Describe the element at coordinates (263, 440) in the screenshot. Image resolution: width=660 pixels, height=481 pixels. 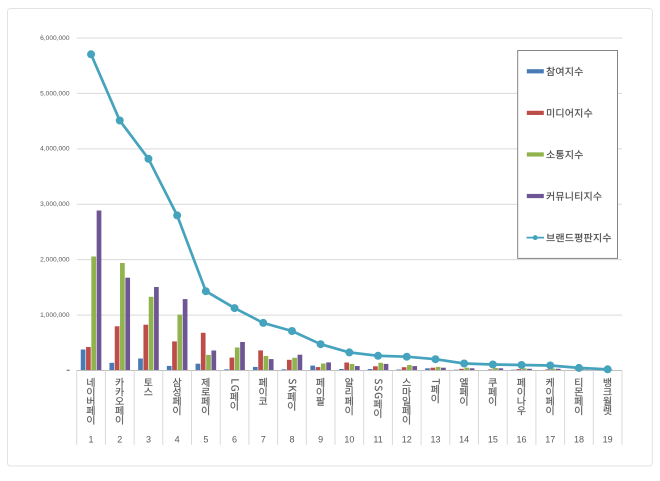
I see `svg-text: 7` at that location.